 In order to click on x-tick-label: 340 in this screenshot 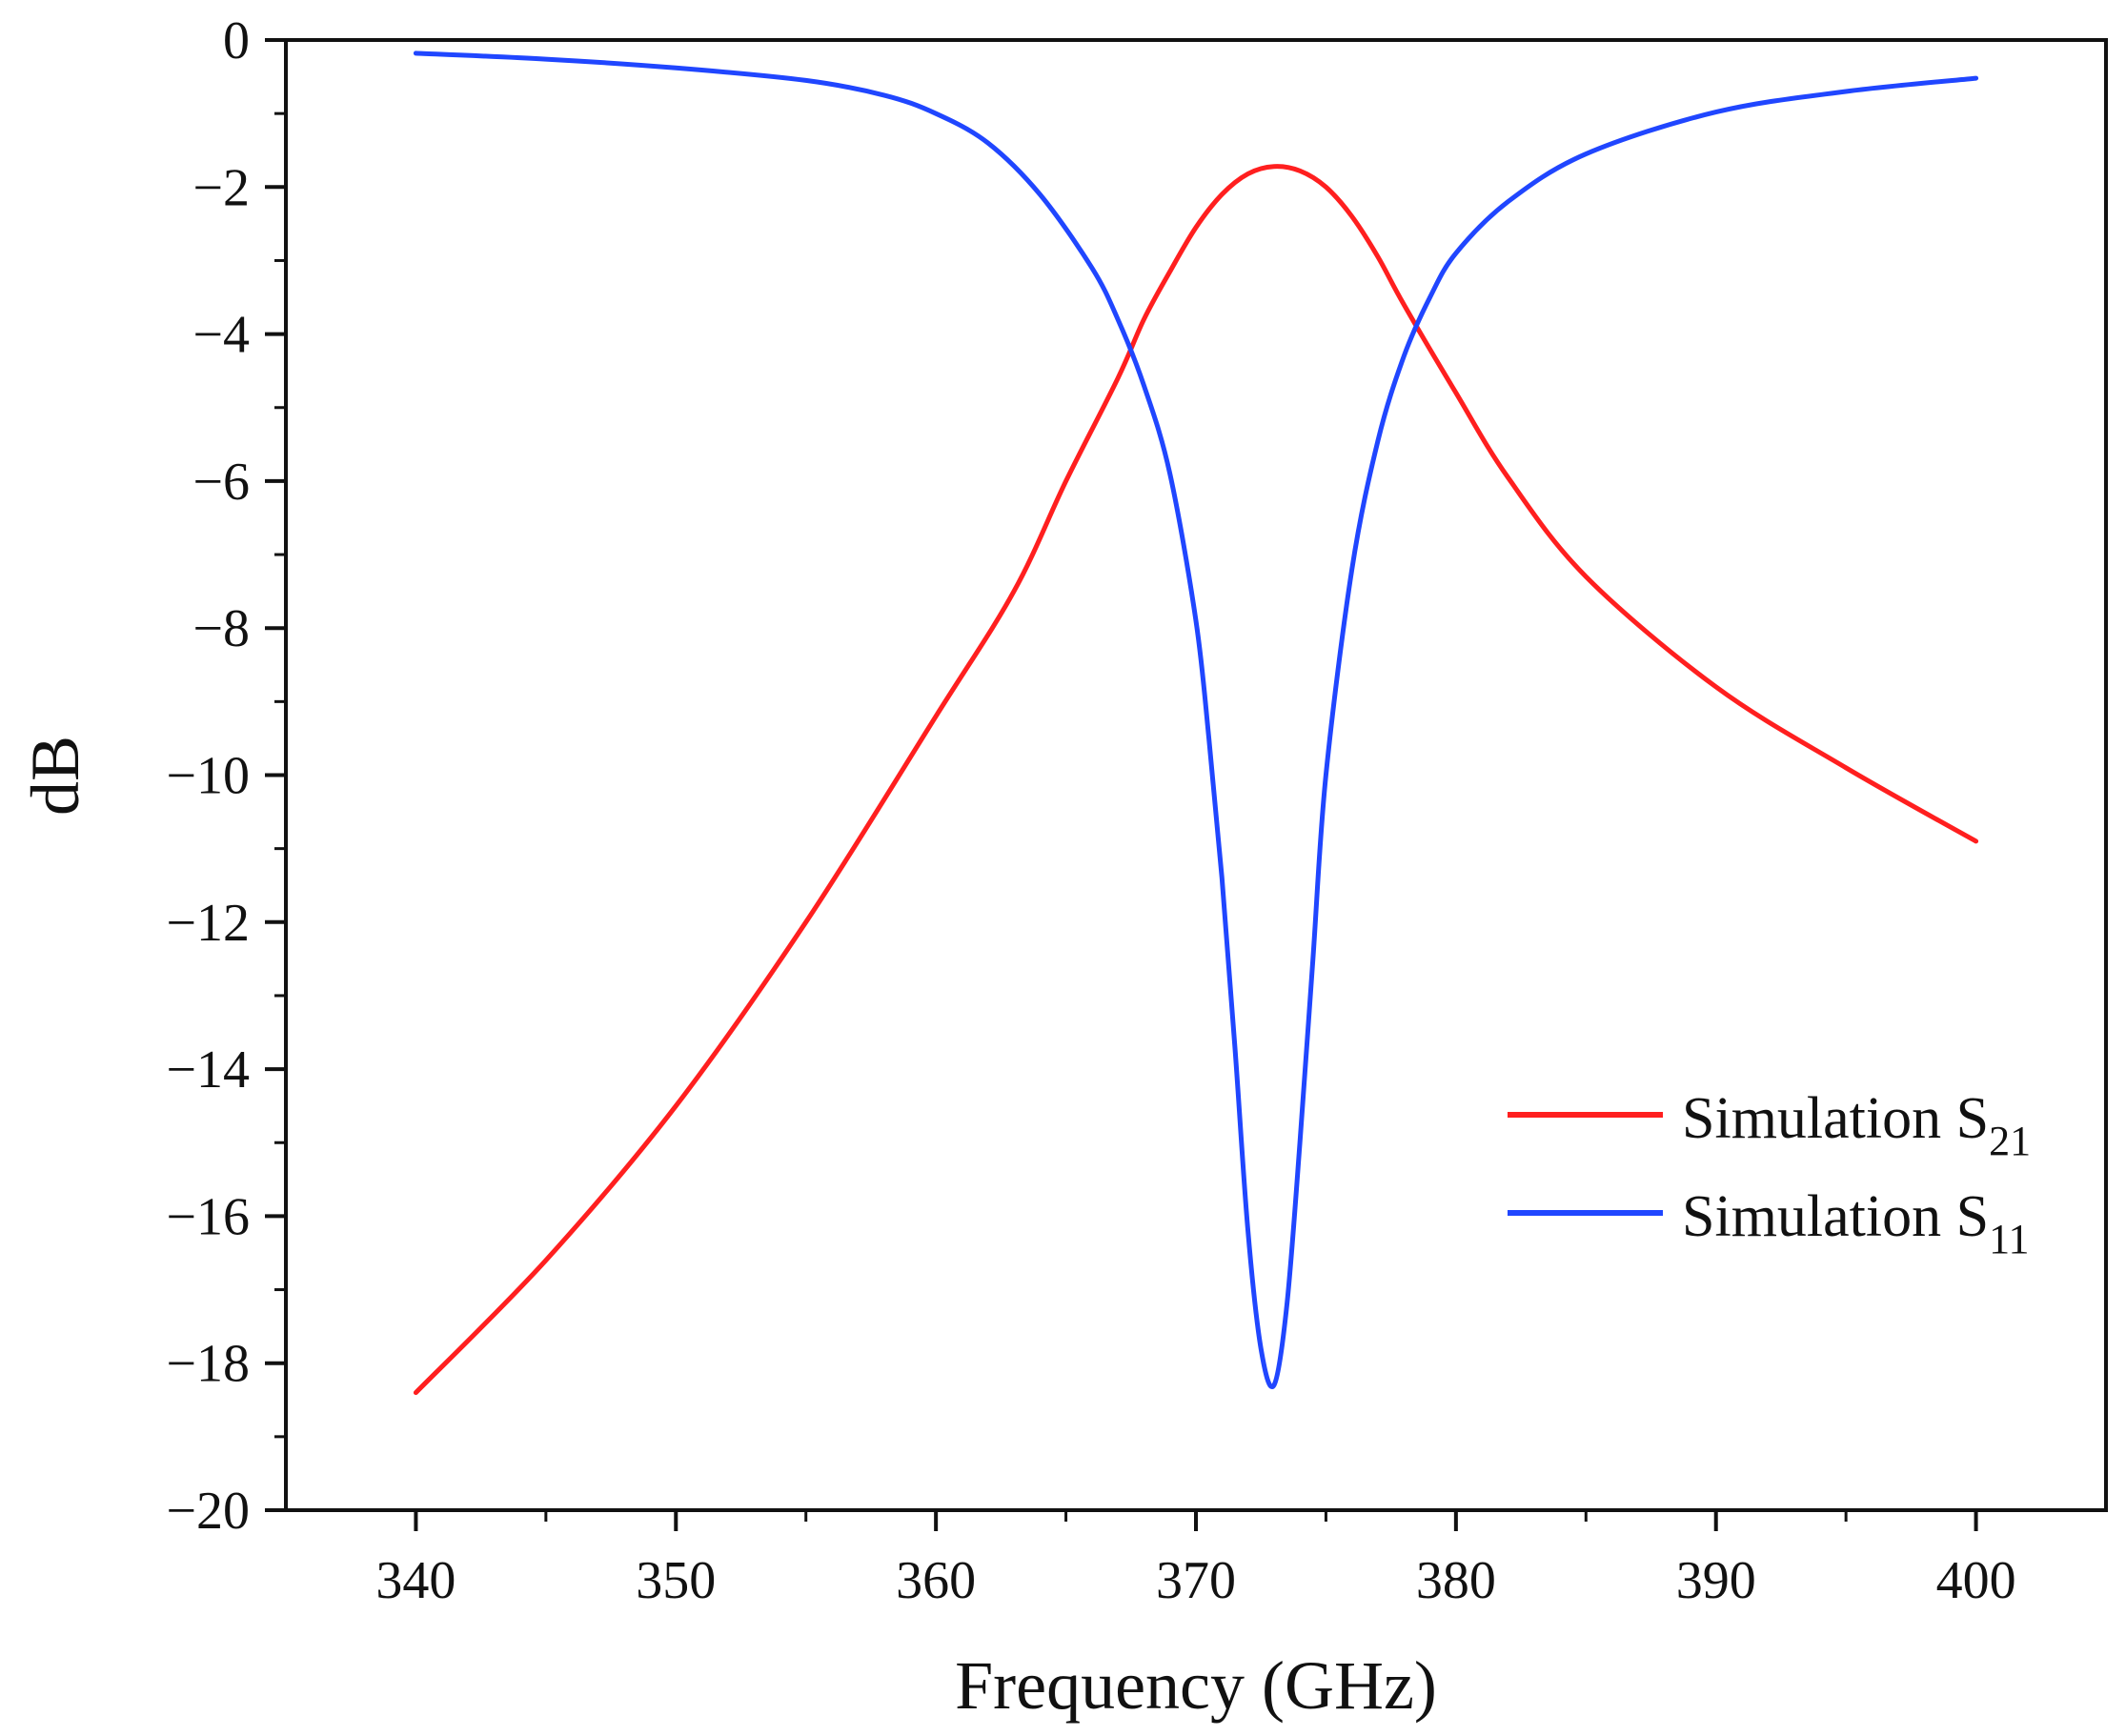, I will do `click(415, 1580)`.